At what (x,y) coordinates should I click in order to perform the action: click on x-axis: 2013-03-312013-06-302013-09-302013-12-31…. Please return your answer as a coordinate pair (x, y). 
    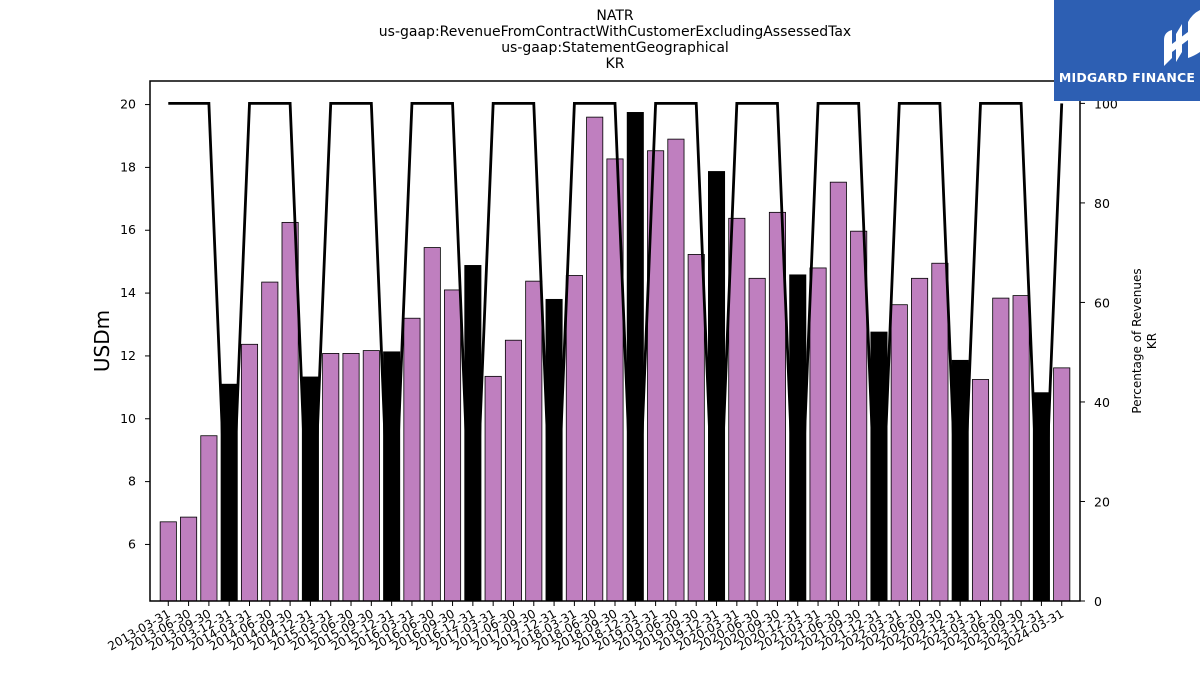
    Looking at the image, I should click on (585, 627).